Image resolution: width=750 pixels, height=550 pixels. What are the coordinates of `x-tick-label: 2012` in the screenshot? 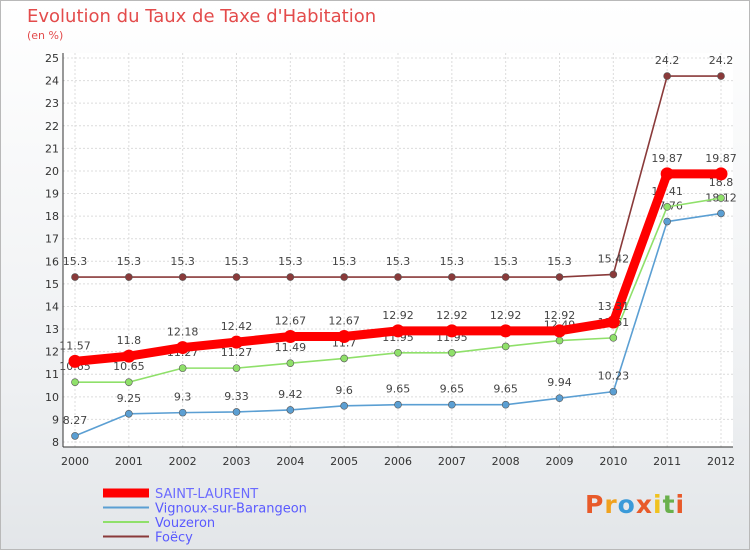 It's located at (721, 461).